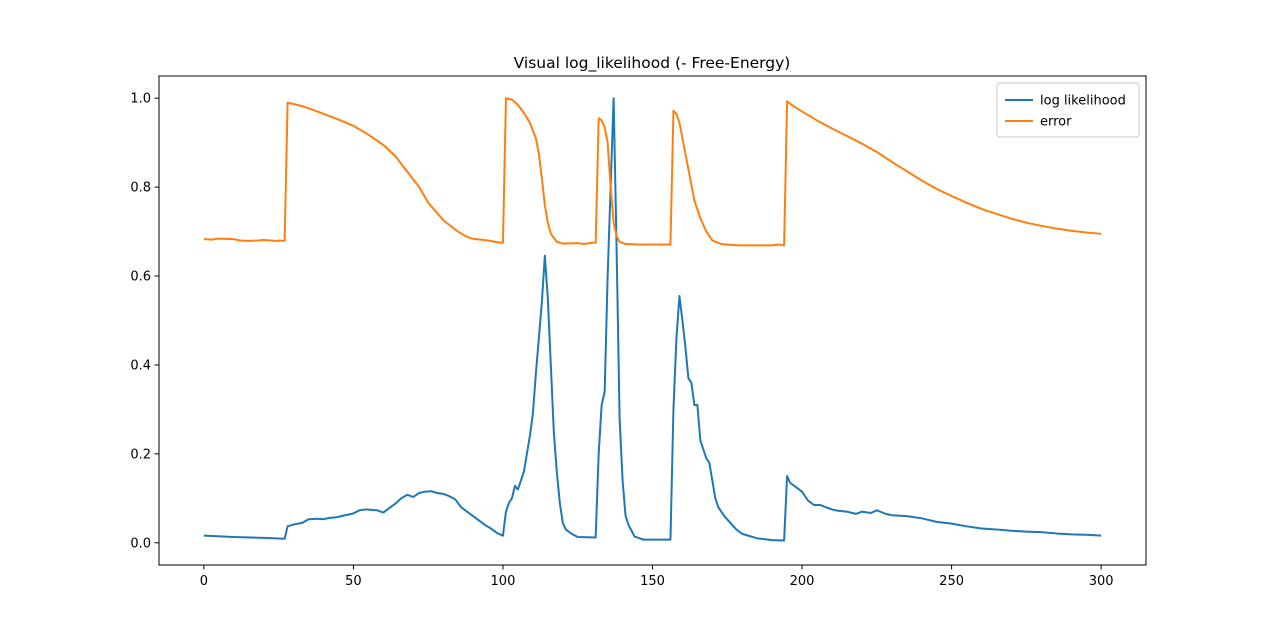  What do you see at coordinates (951, 581) in the screenshot?
I see `x-tick-label: 250` at bounding box center [951, 581].